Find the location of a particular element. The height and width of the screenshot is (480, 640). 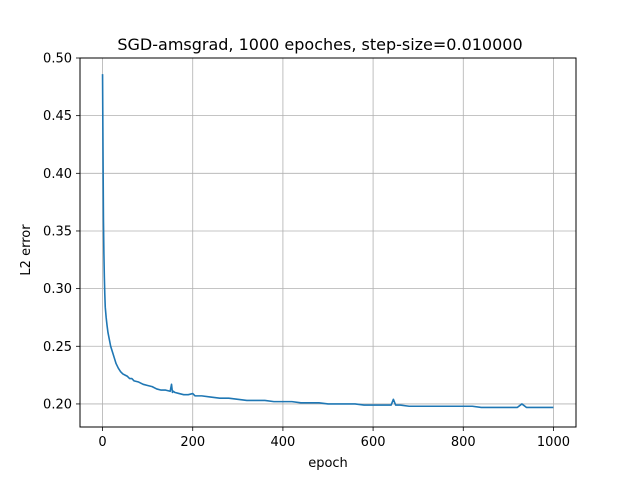

y-tick-label: 0.35 is located at coordinates (57, 231).